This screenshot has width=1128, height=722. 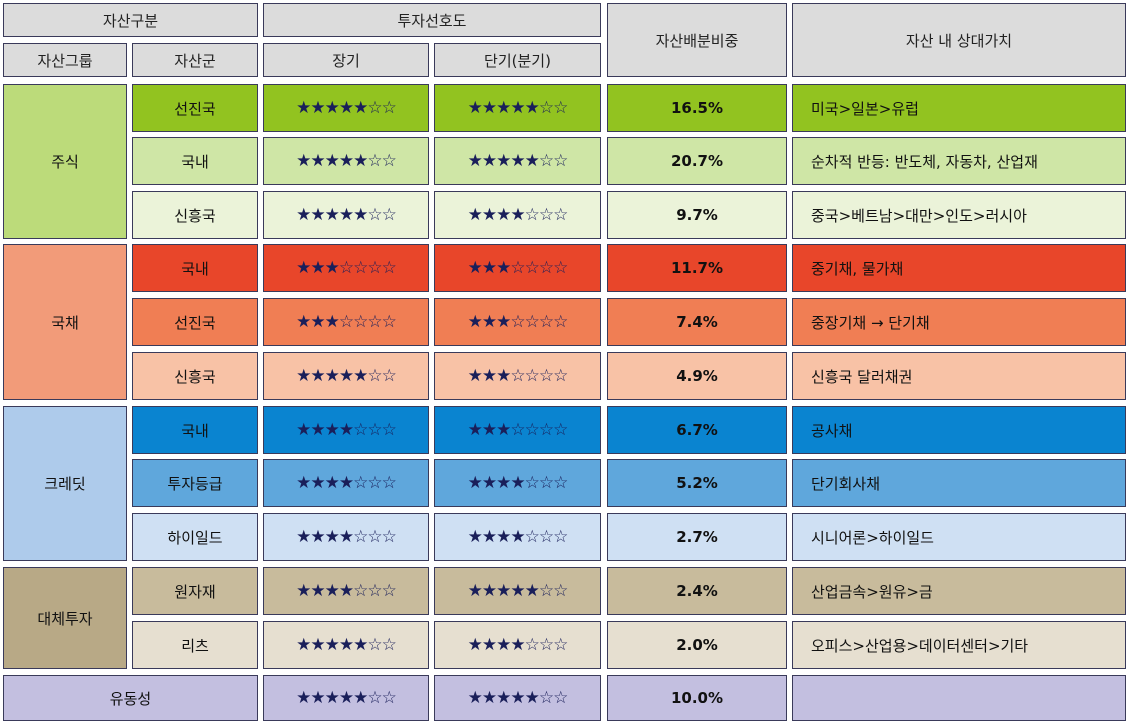 What do you see at coordinates (346, 698) in the screenshot?
I see `liquidity-long-rating: ★★★★★☆☆` at bounding box center [346, 698].